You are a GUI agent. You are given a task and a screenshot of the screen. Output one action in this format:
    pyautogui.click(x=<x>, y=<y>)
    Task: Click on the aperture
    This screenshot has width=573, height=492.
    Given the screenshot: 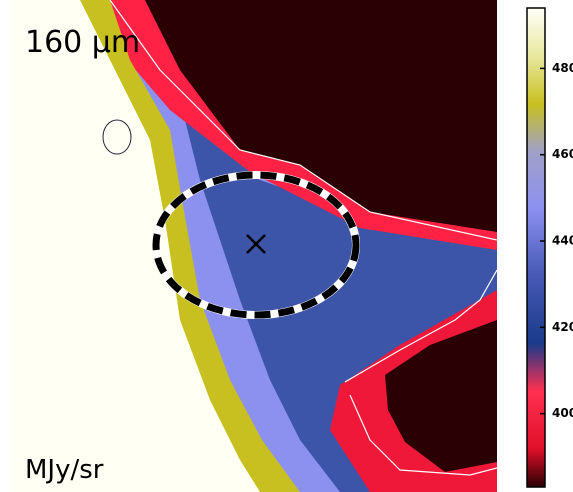 What is the action you would take?
    pyautogui.click(x=256, y=245)
    